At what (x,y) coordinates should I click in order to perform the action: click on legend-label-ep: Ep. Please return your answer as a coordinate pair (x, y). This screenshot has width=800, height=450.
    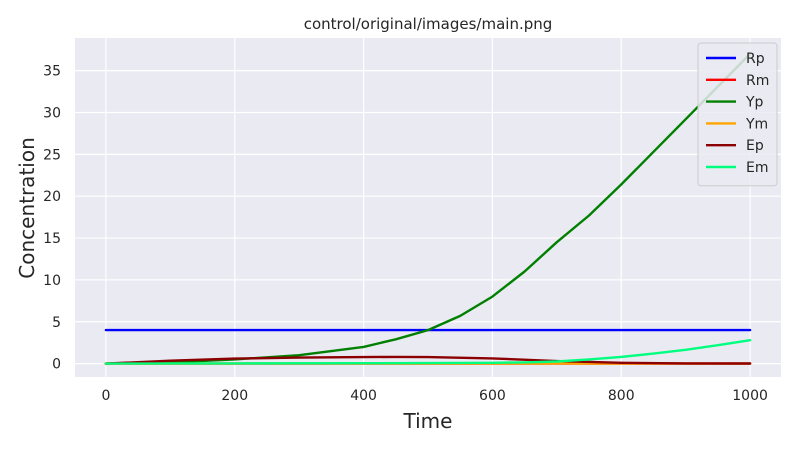
    Looking at the image, I should click on (755, 146).